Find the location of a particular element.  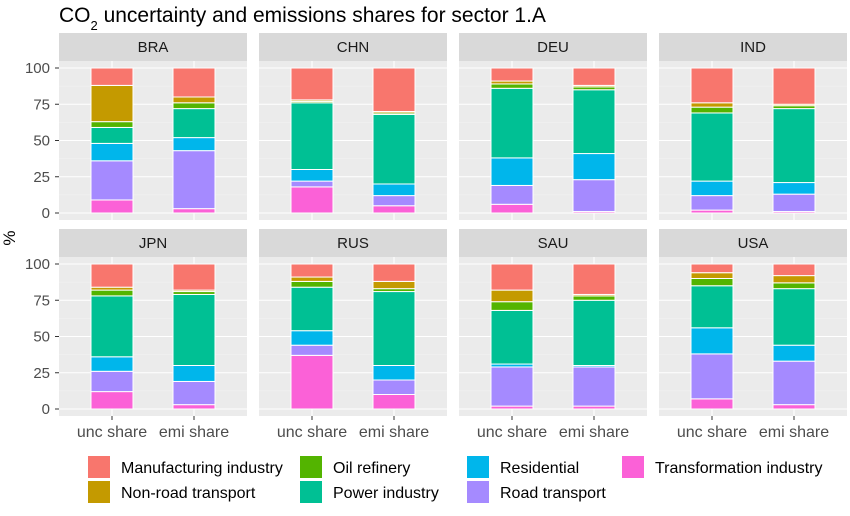

legend-item-transformation-industry: Transformation industry is located at coordinates (722, 467).